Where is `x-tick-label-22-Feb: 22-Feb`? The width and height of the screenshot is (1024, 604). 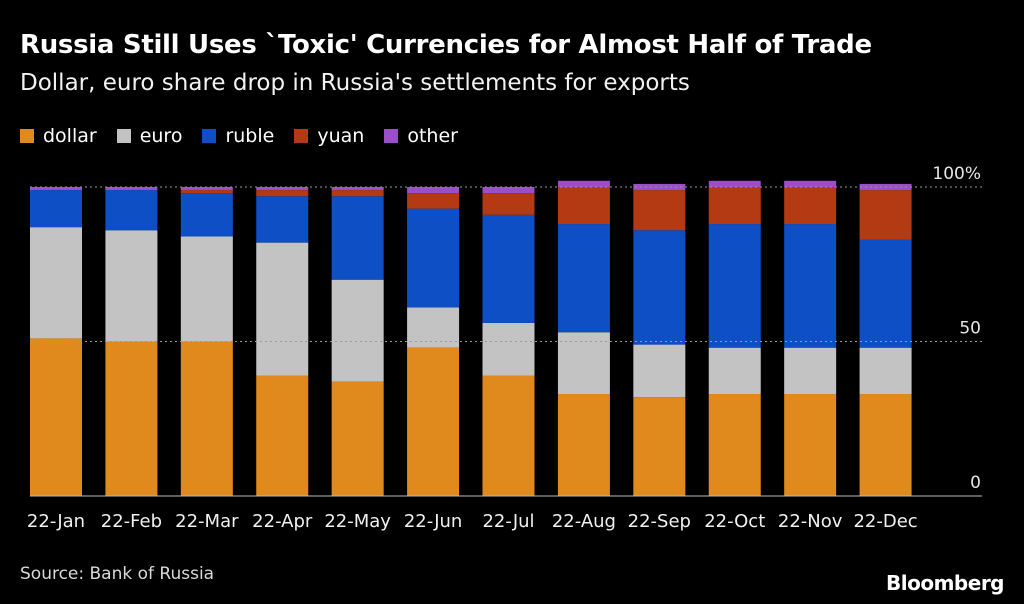 x-tick-label-22-Feb: 22-Feb is located at coordinates (131, 521).